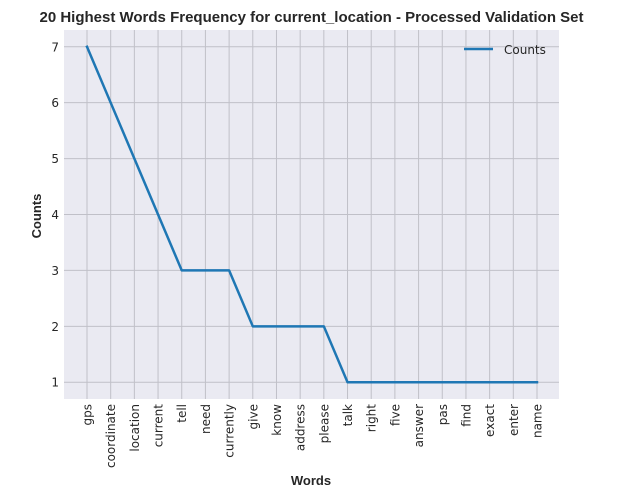 This screenshot has width=623, height=499. Describe the element at coordinates (182, 413) in the screenshot. I see `x-tick-label: tell` at that location.